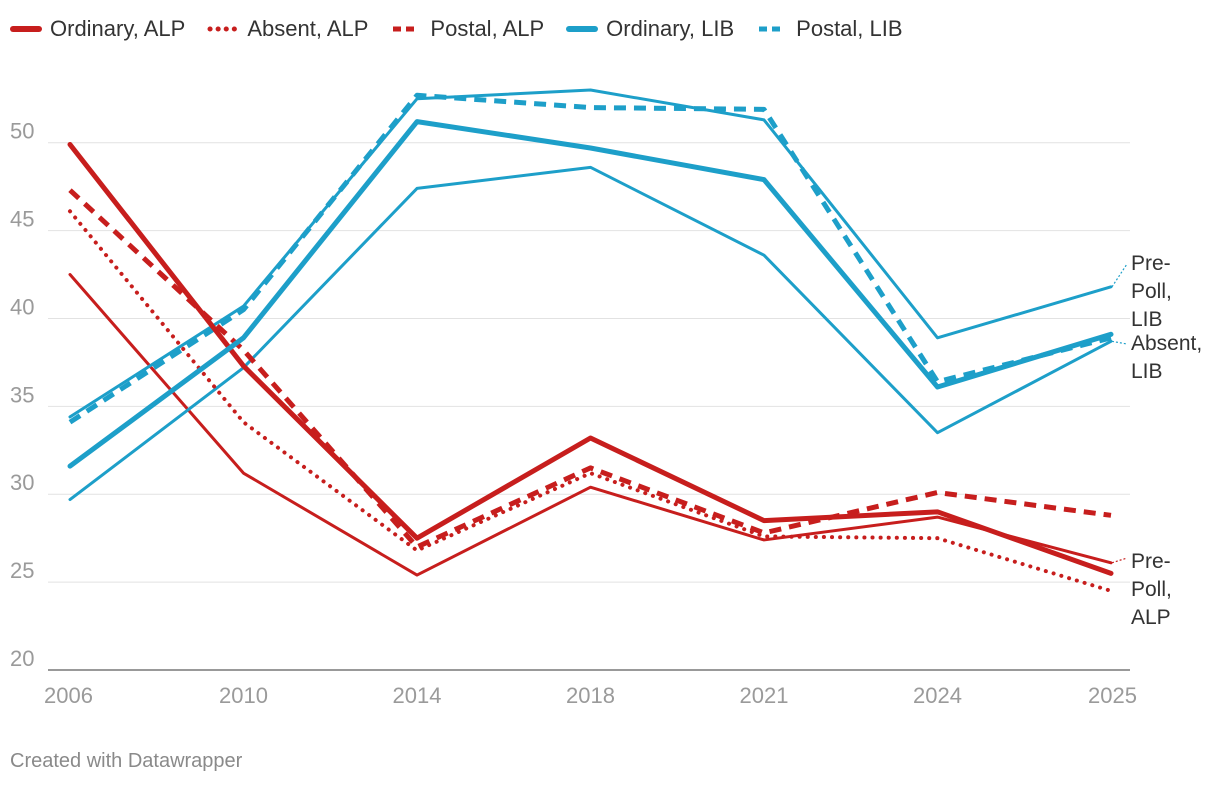 This screenshot has height=786, width=1220. I want to click on footer-credit: Created with Datawrapper, so click(126, 761).